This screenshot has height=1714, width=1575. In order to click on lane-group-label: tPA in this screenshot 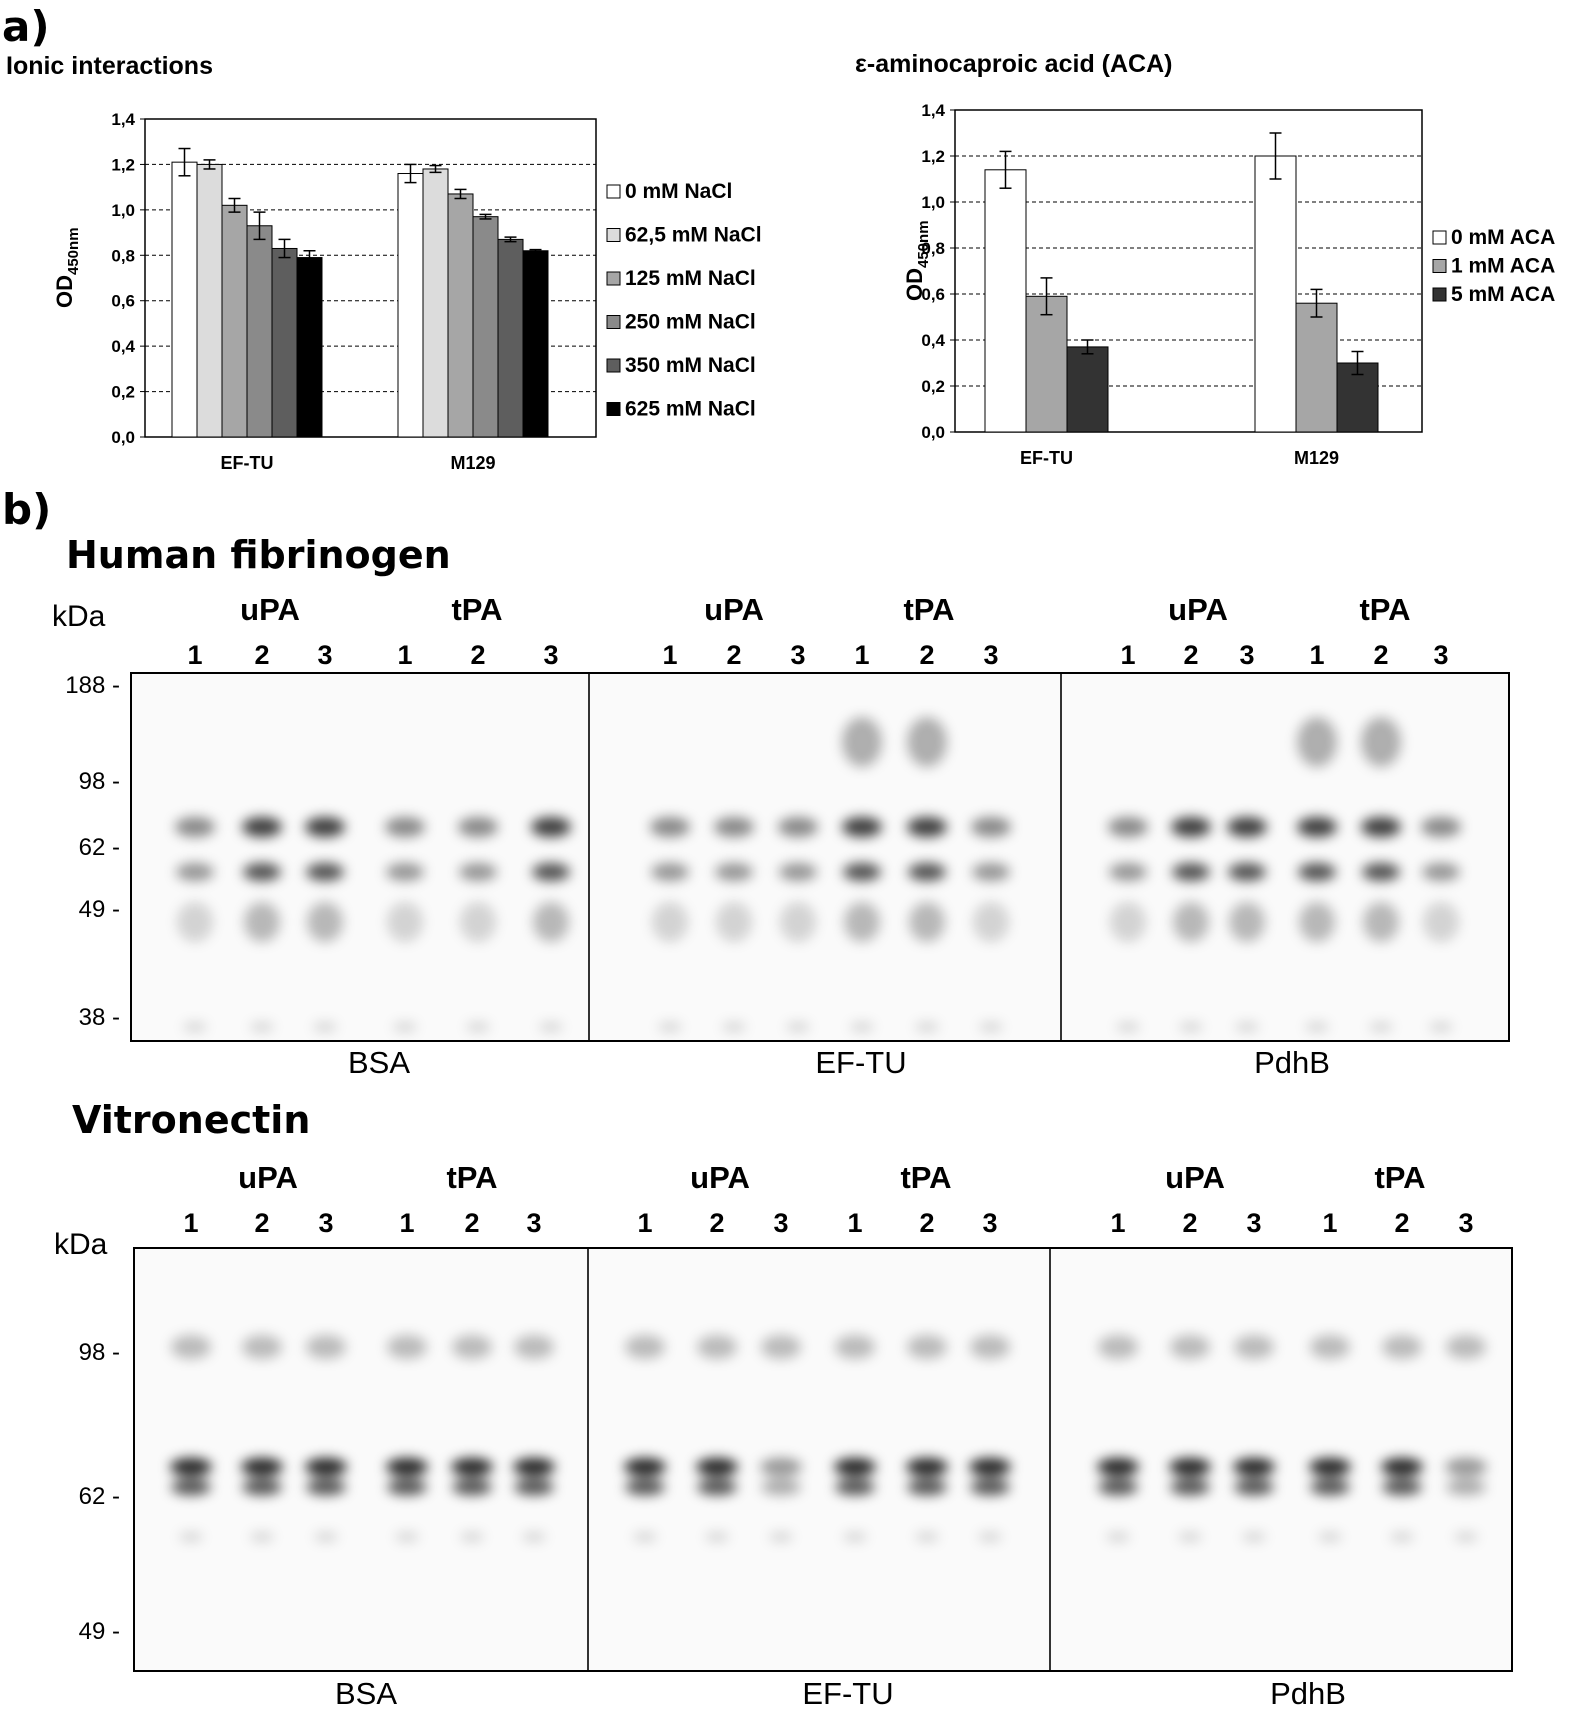, I will do `click(929, 609)`.